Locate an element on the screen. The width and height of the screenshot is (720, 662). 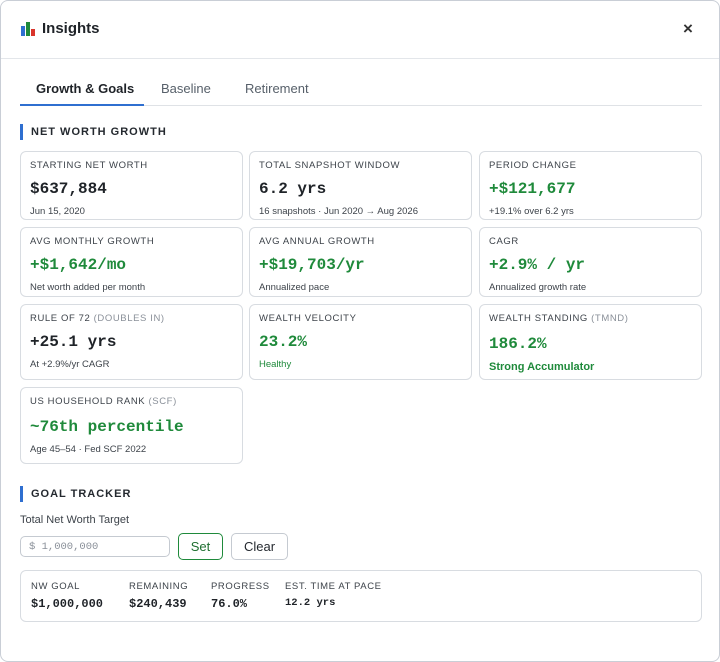
card-label: US HOUSEHOLD RANK (SCF) is located at coordinates (103, 401).